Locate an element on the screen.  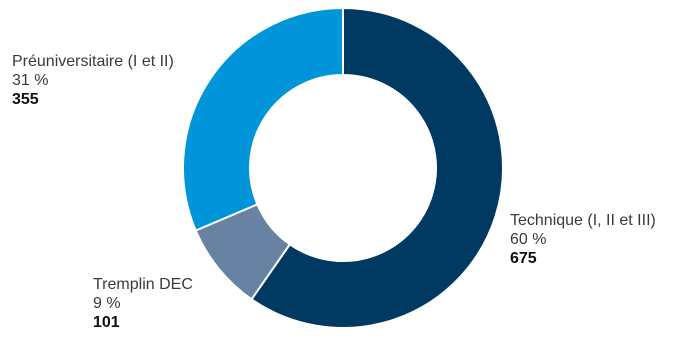
label-preuniversitaire: Préuniversitaire (I et II) 31 % 355 is located at coordinates (93, 80).